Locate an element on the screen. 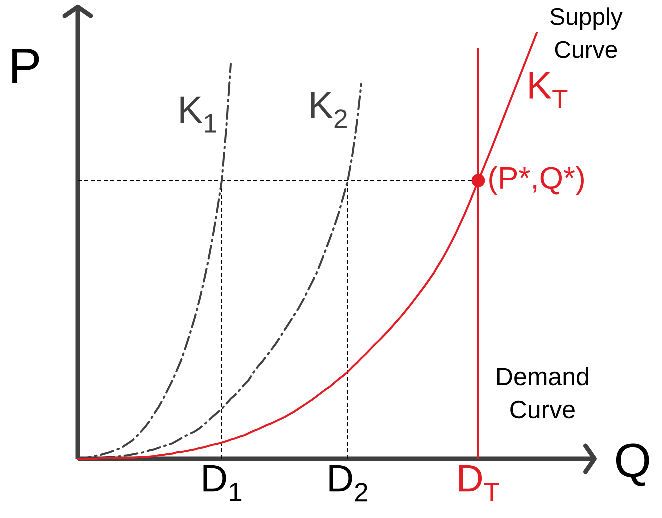 The width and height of the screenshot is (662, 518). y-axis-title: P is located at coordinates (26, 66).